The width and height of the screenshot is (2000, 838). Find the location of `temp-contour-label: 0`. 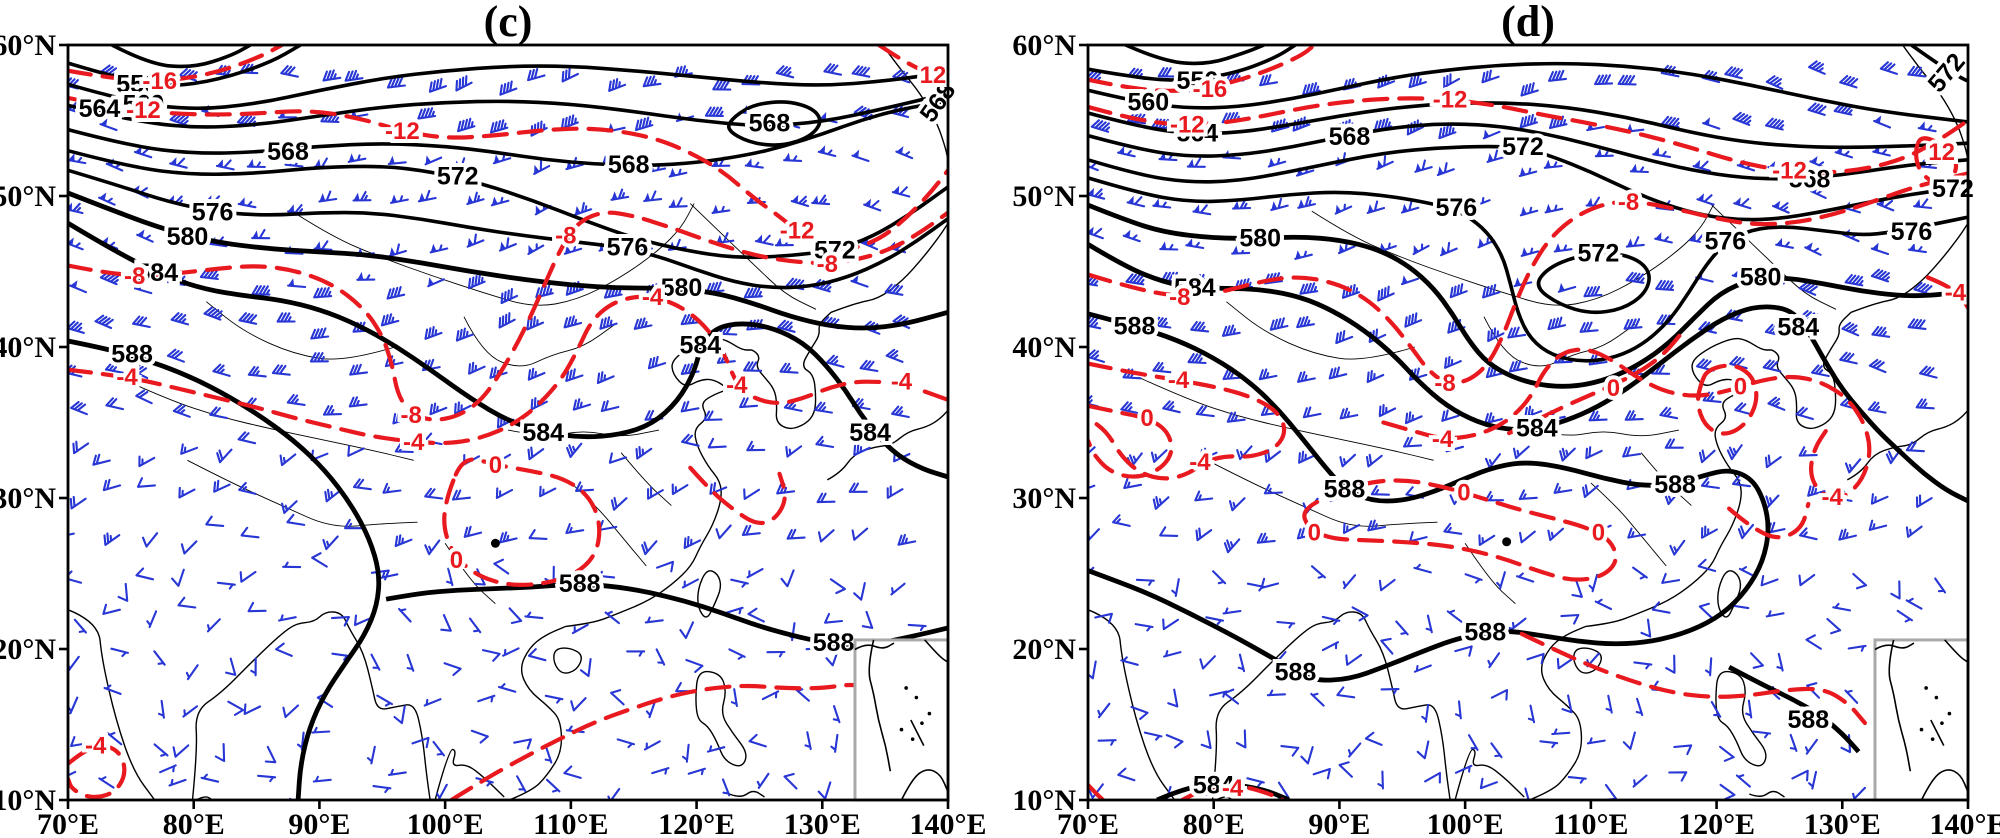

temp-contour-label: 0 is located at coordinates (1740, 386).